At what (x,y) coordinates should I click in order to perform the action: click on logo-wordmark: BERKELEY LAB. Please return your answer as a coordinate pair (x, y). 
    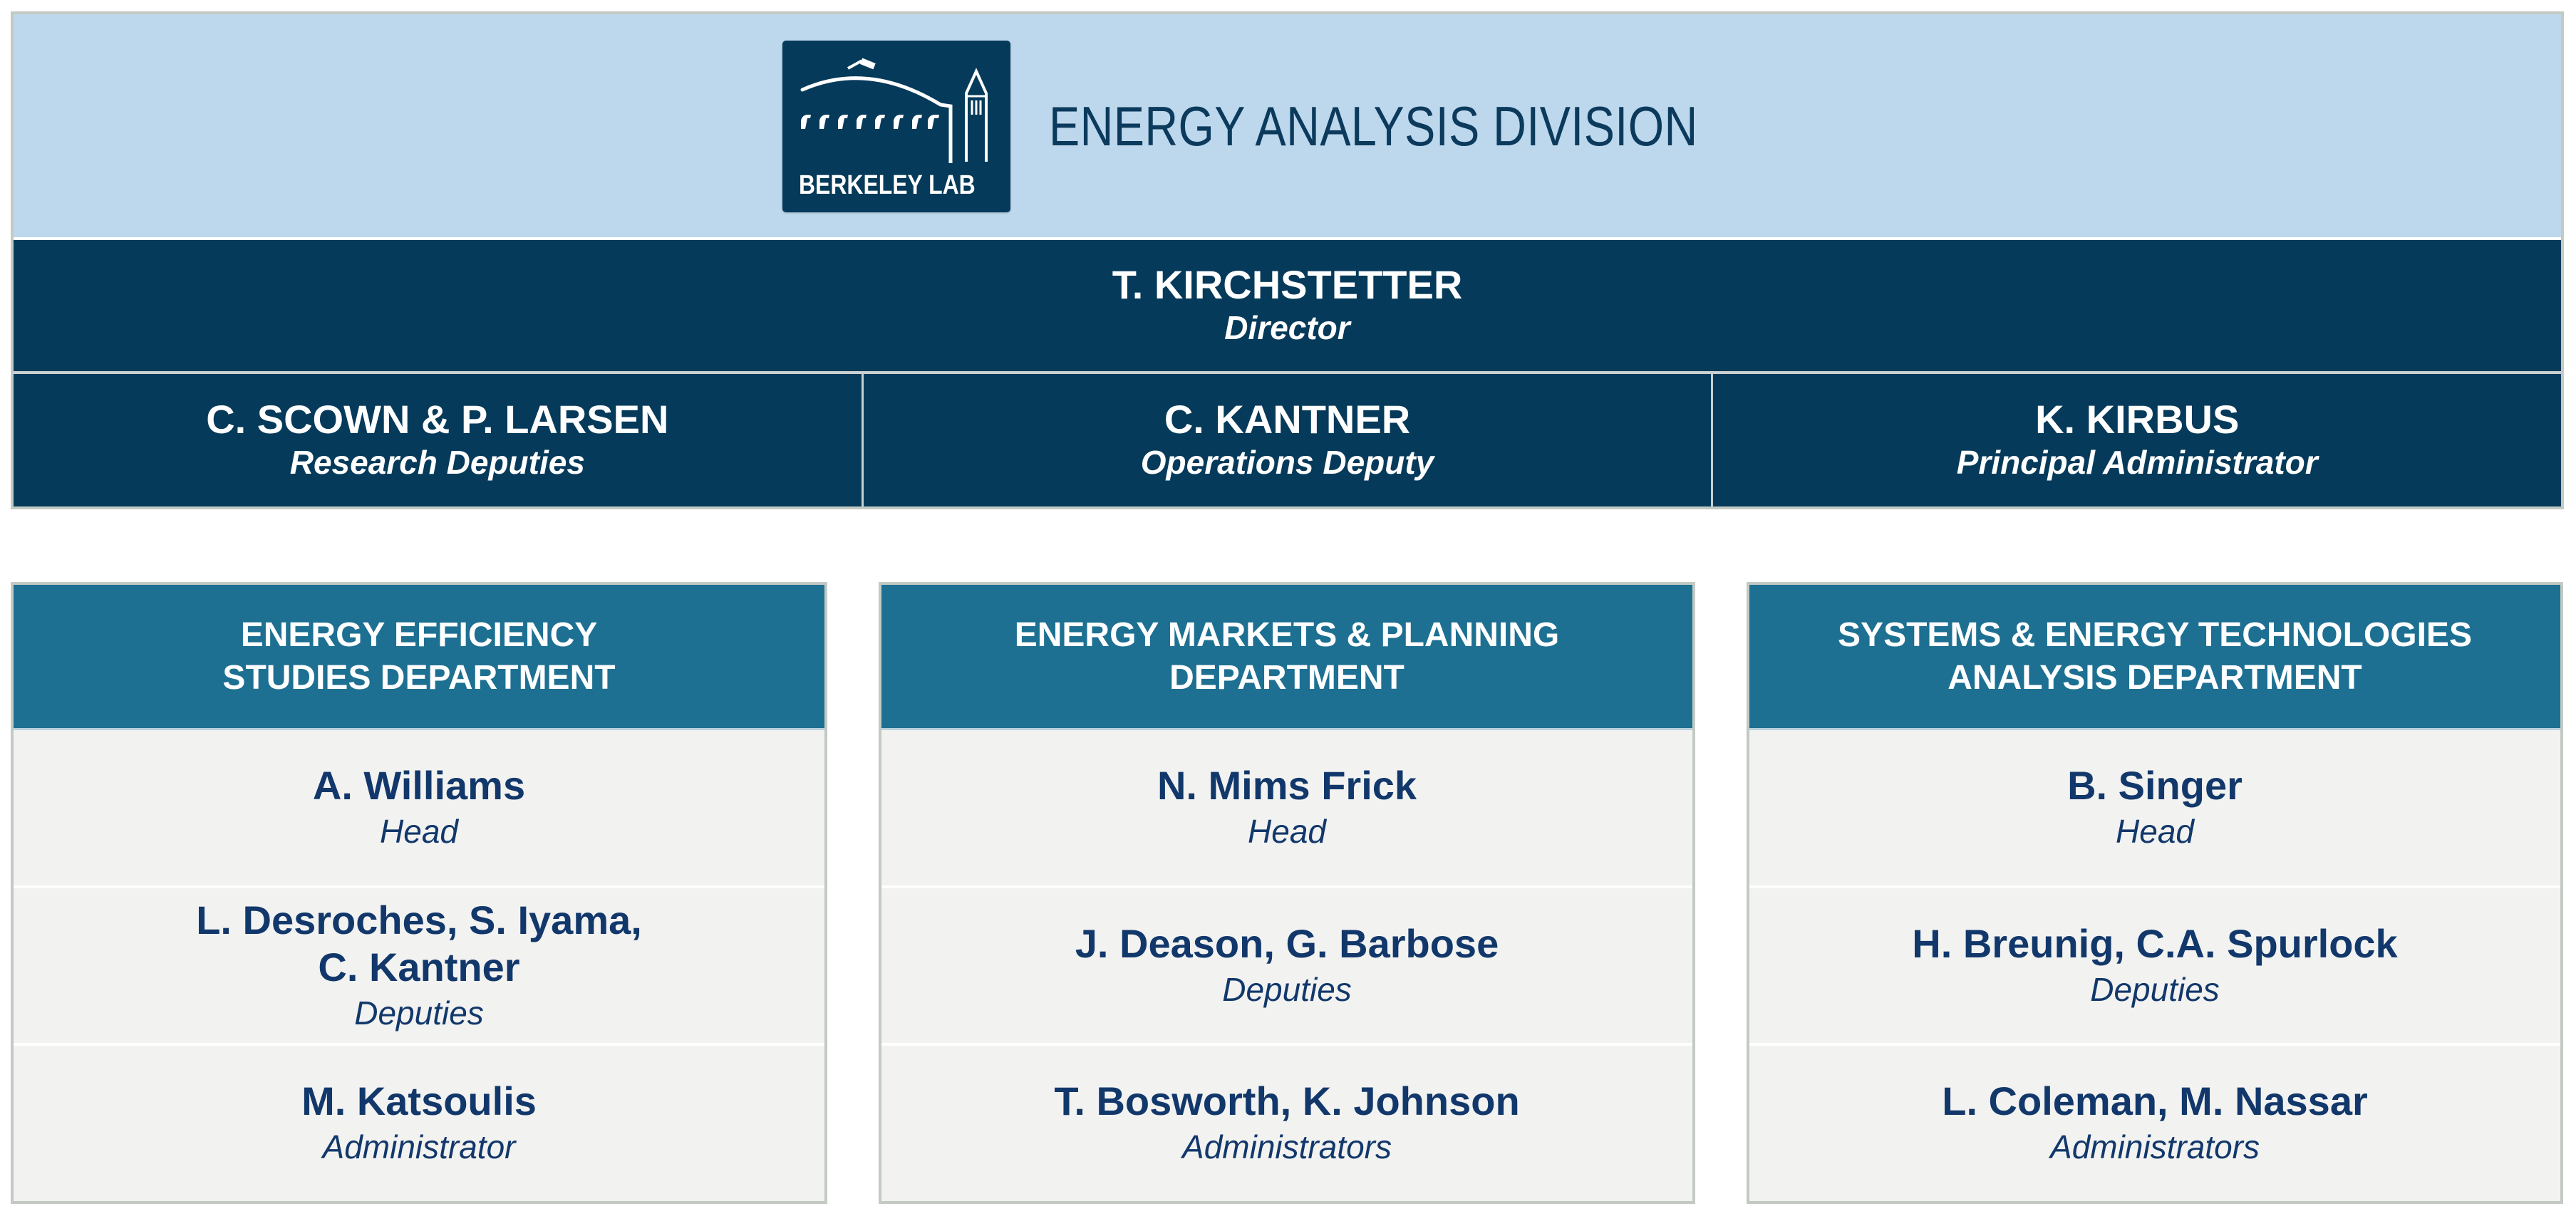
    Looking at the image, I should click on (887, 185).